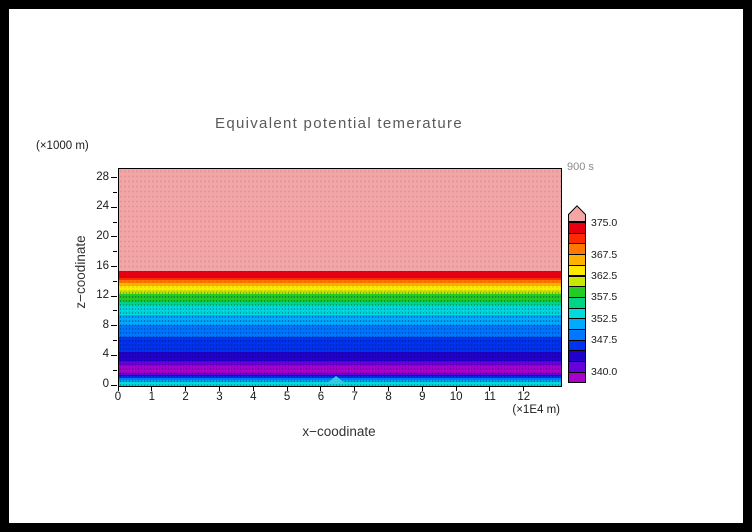 The width and height of the screenshot is (752, 532). I want to click on colorbar-label: 362.5, so click(604, 276).